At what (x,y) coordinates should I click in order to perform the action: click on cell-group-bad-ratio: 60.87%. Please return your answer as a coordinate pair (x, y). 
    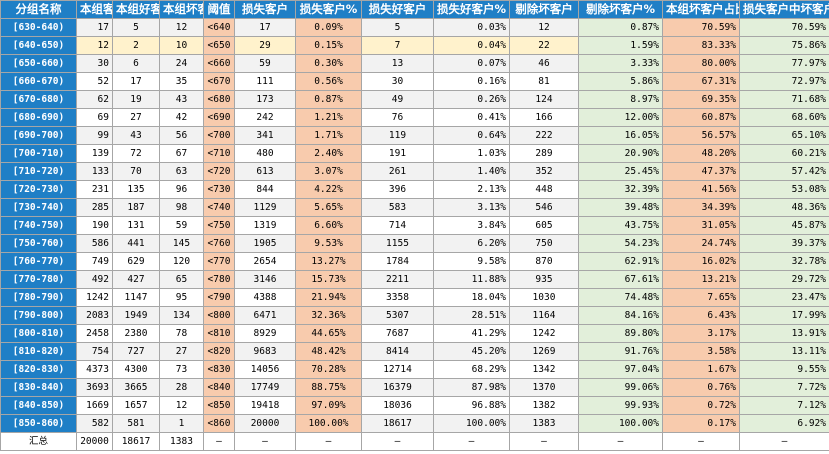
    Looking at the image, I should click on (701, 117).